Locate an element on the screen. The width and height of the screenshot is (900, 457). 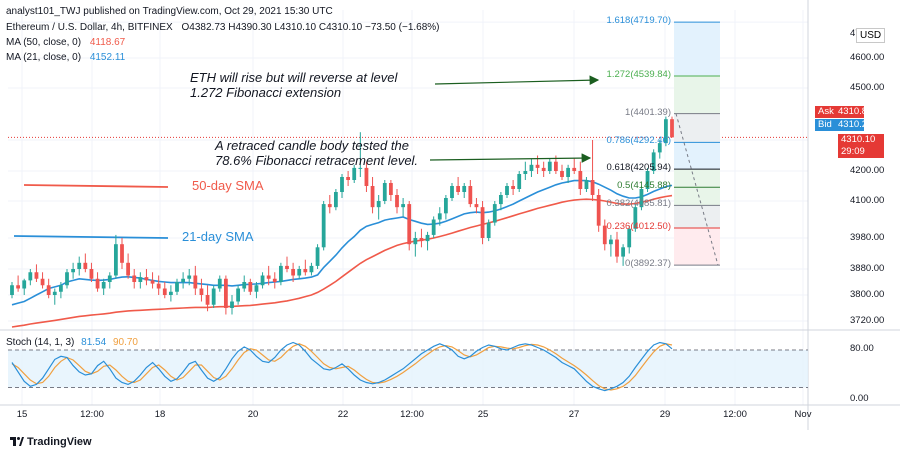
sma50-label: 50-day SMA is located at coordinates (228, 185).